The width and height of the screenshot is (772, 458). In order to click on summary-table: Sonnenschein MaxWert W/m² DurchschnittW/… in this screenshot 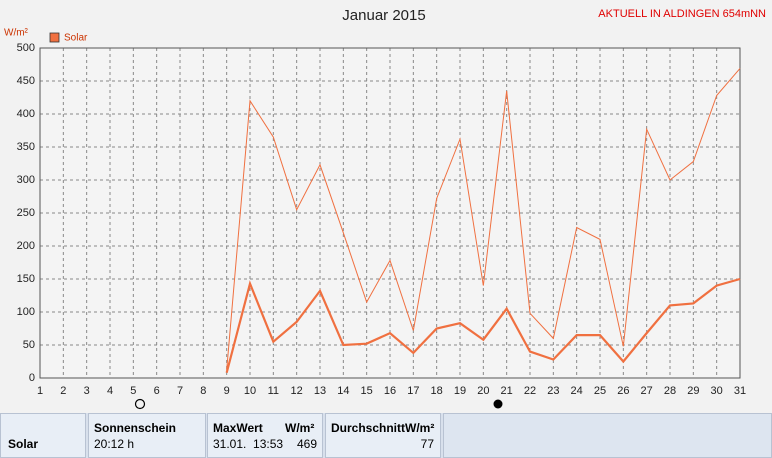, I will do `click(386, 435)`.